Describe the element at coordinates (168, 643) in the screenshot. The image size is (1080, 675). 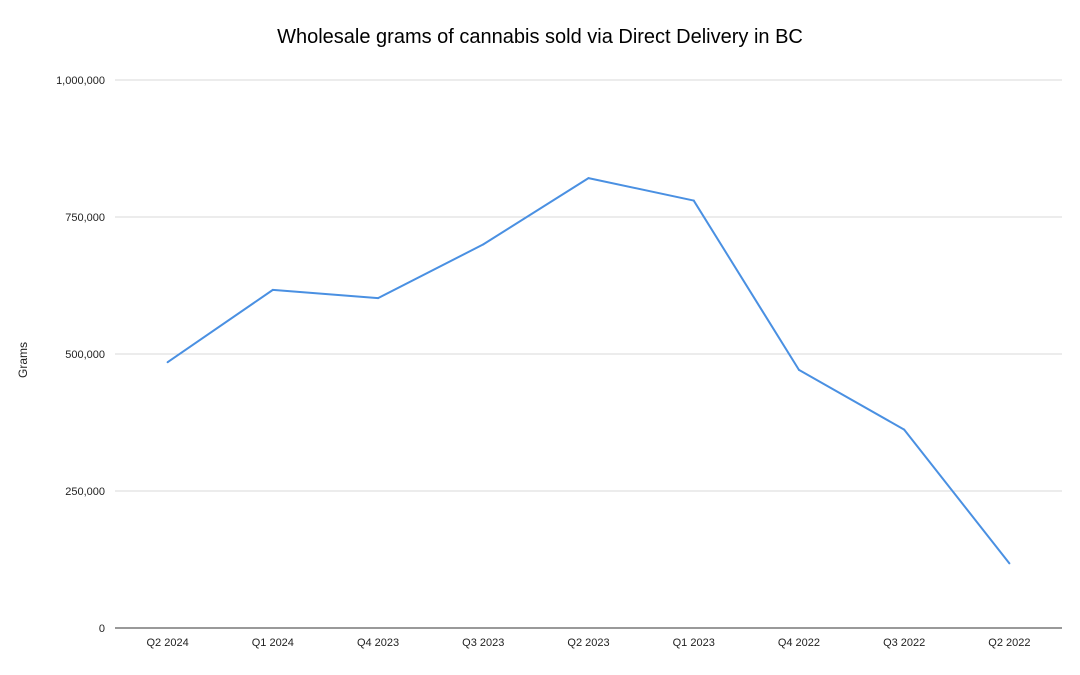
I see `x-tick-label: Q2 2024` at that location.